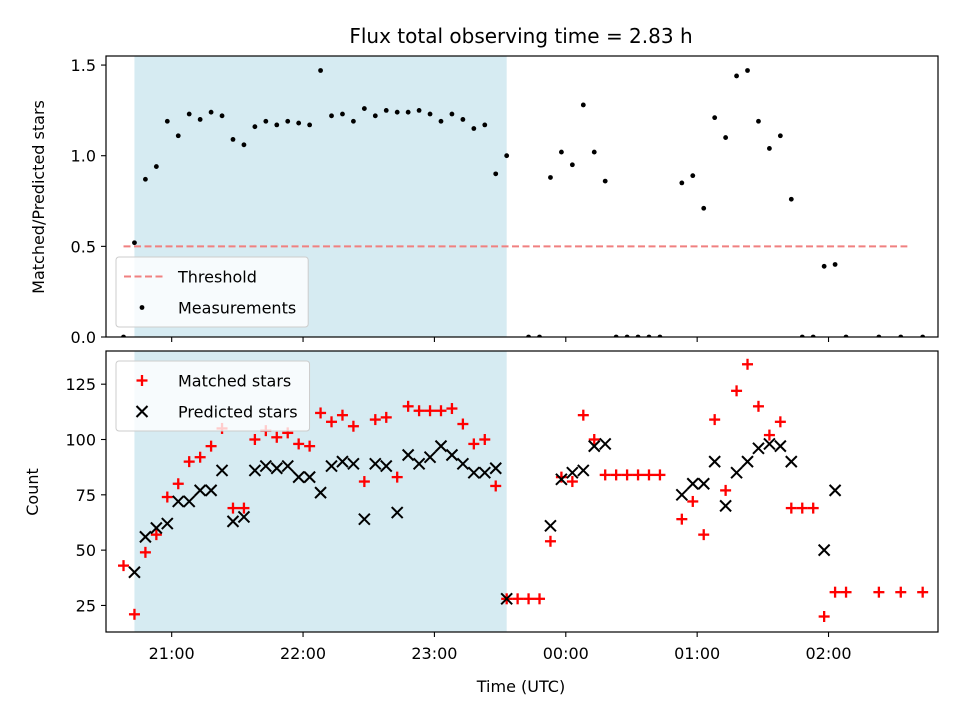 This screenshot has width=960, height=720. Describe the element at coordinates (83, 156) in the screenshot. I see `top-y-tick-label: 1.0` at that location.